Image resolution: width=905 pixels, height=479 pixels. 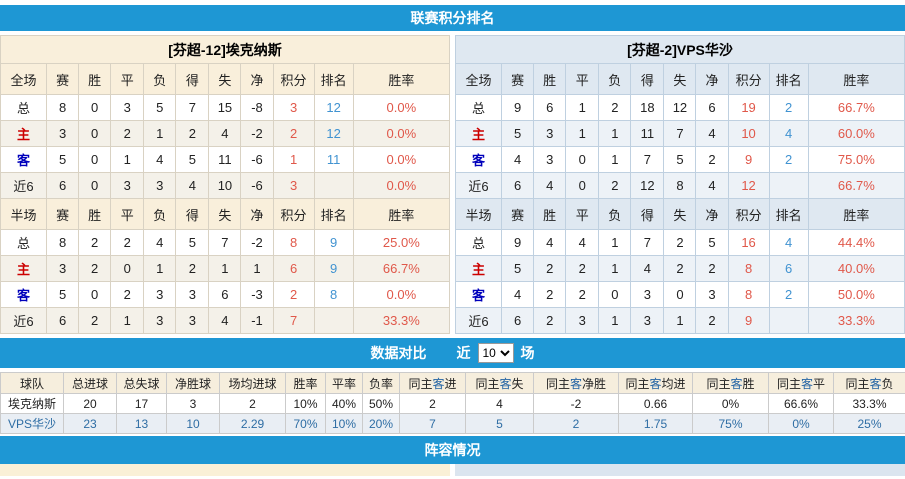 I want to click on compare-stat-cell: 40%, so click(x=344, y=404).